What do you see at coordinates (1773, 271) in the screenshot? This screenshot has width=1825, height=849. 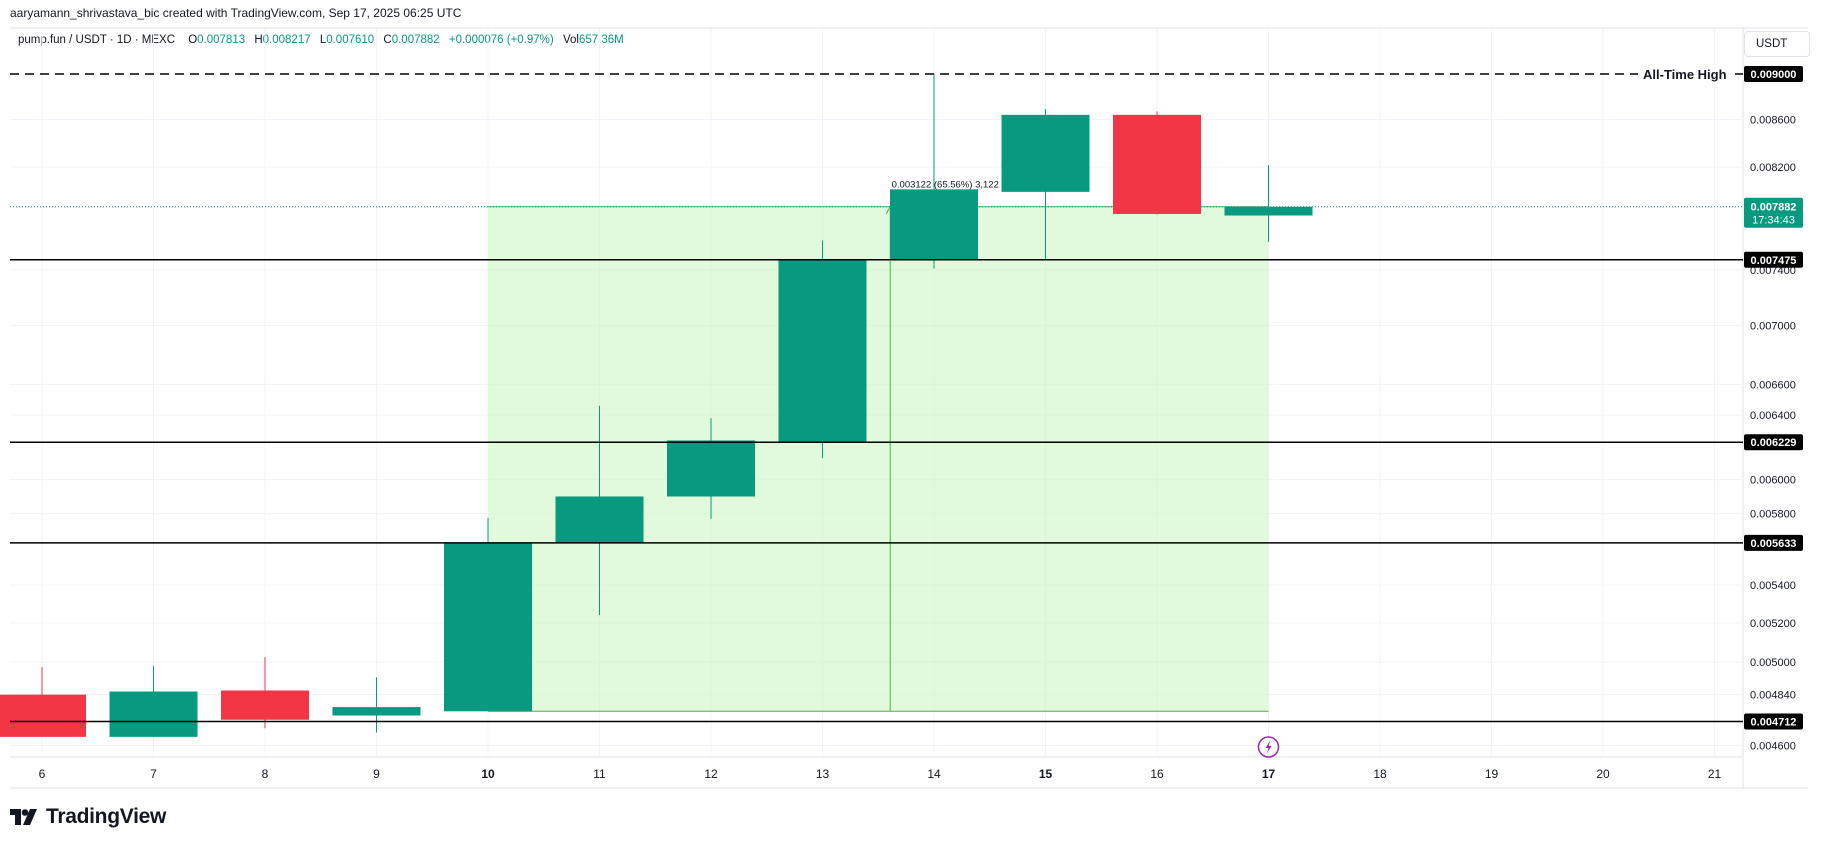 I see `price-axis-label: 0.007400` at bounding box center [1773, 271].